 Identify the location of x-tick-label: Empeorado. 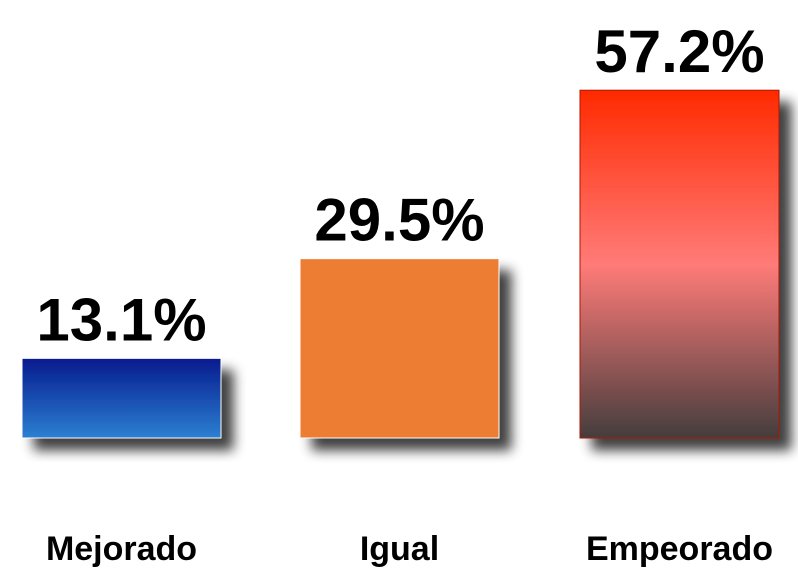
(679, 549).